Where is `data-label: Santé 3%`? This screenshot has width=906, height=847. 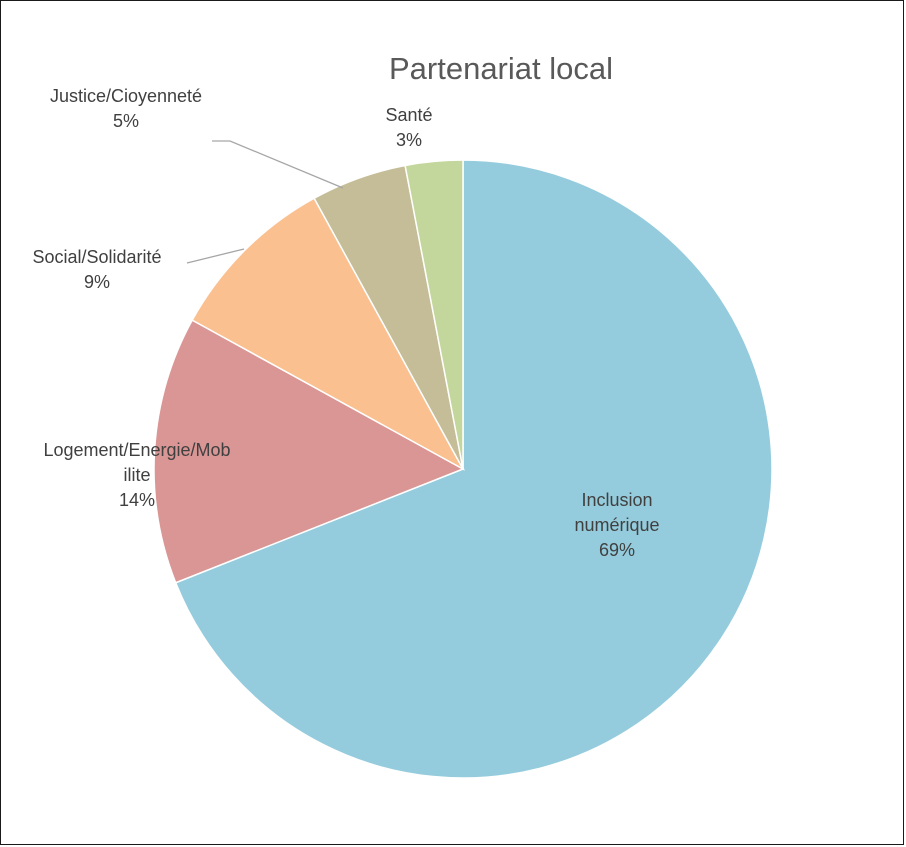 data-label: Santé 3% is located at coordinates (408, 127).